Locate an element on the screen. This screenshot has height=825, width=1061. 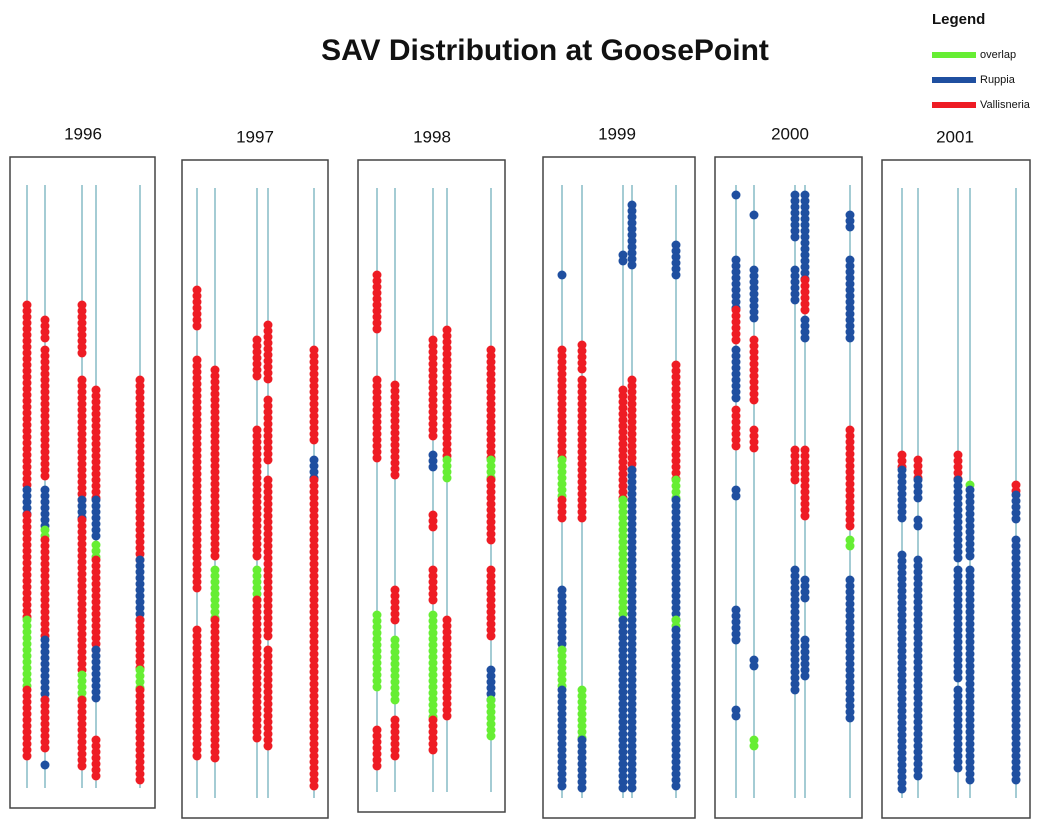
panel-label: 2000 is located at coordinates (790, 133).